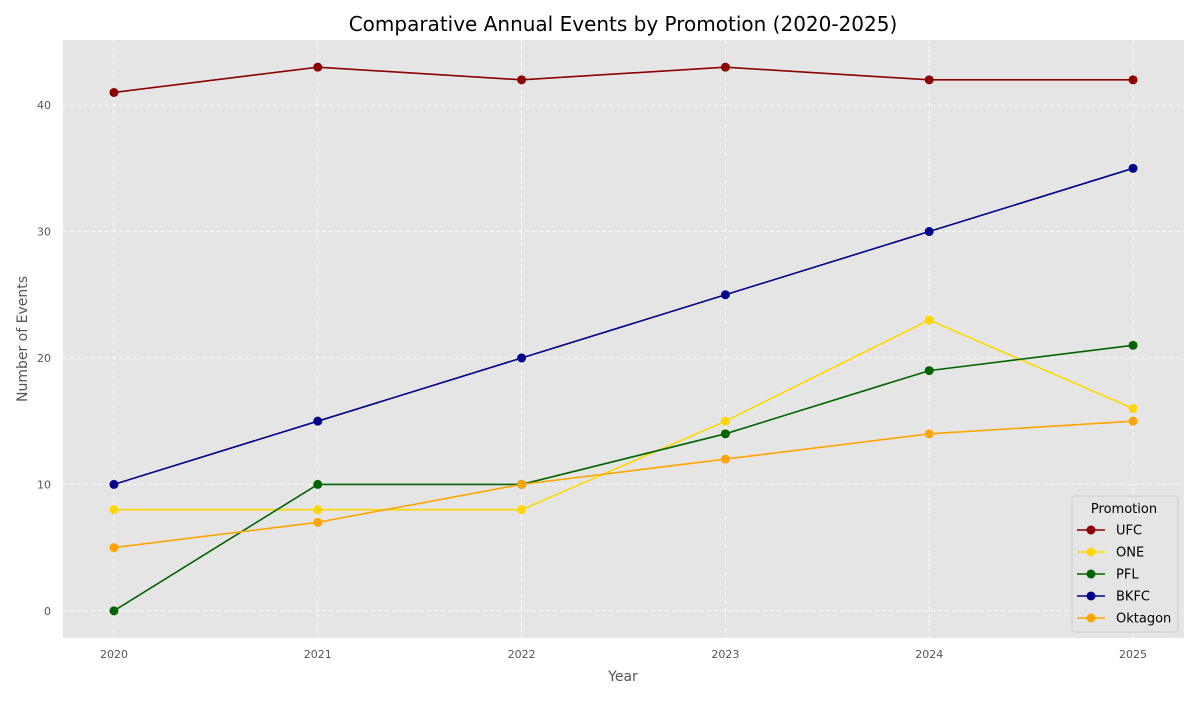  Describe the element at coordinates (1129, 531) in the screenshot. I see `legend-label-ufc: UFC` at that location.